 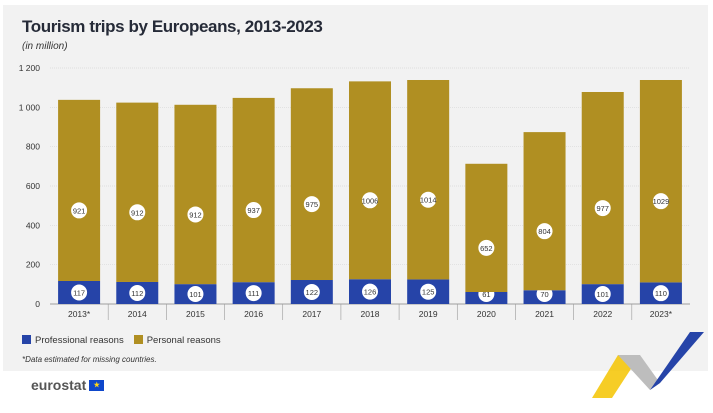 I want to click on legend-item-personal: Personal reasons, so click(x=177, y=340).